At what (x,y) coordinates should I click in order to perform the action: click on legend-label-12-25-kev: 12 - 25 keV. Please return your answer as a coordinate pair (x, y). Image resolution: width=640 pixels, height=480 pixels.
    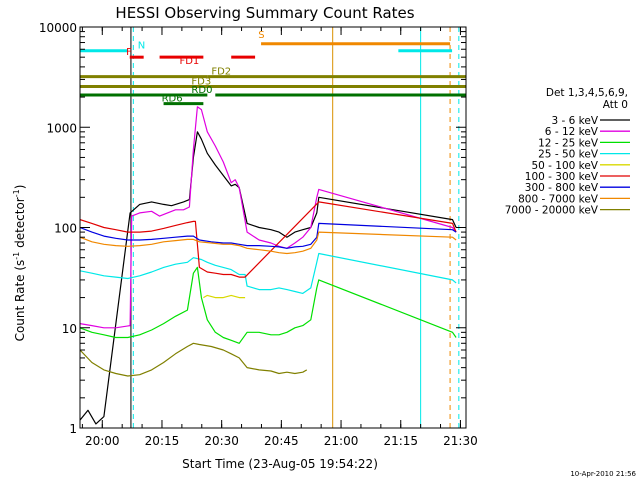
    Looking at the image, I should click on (568, 143).